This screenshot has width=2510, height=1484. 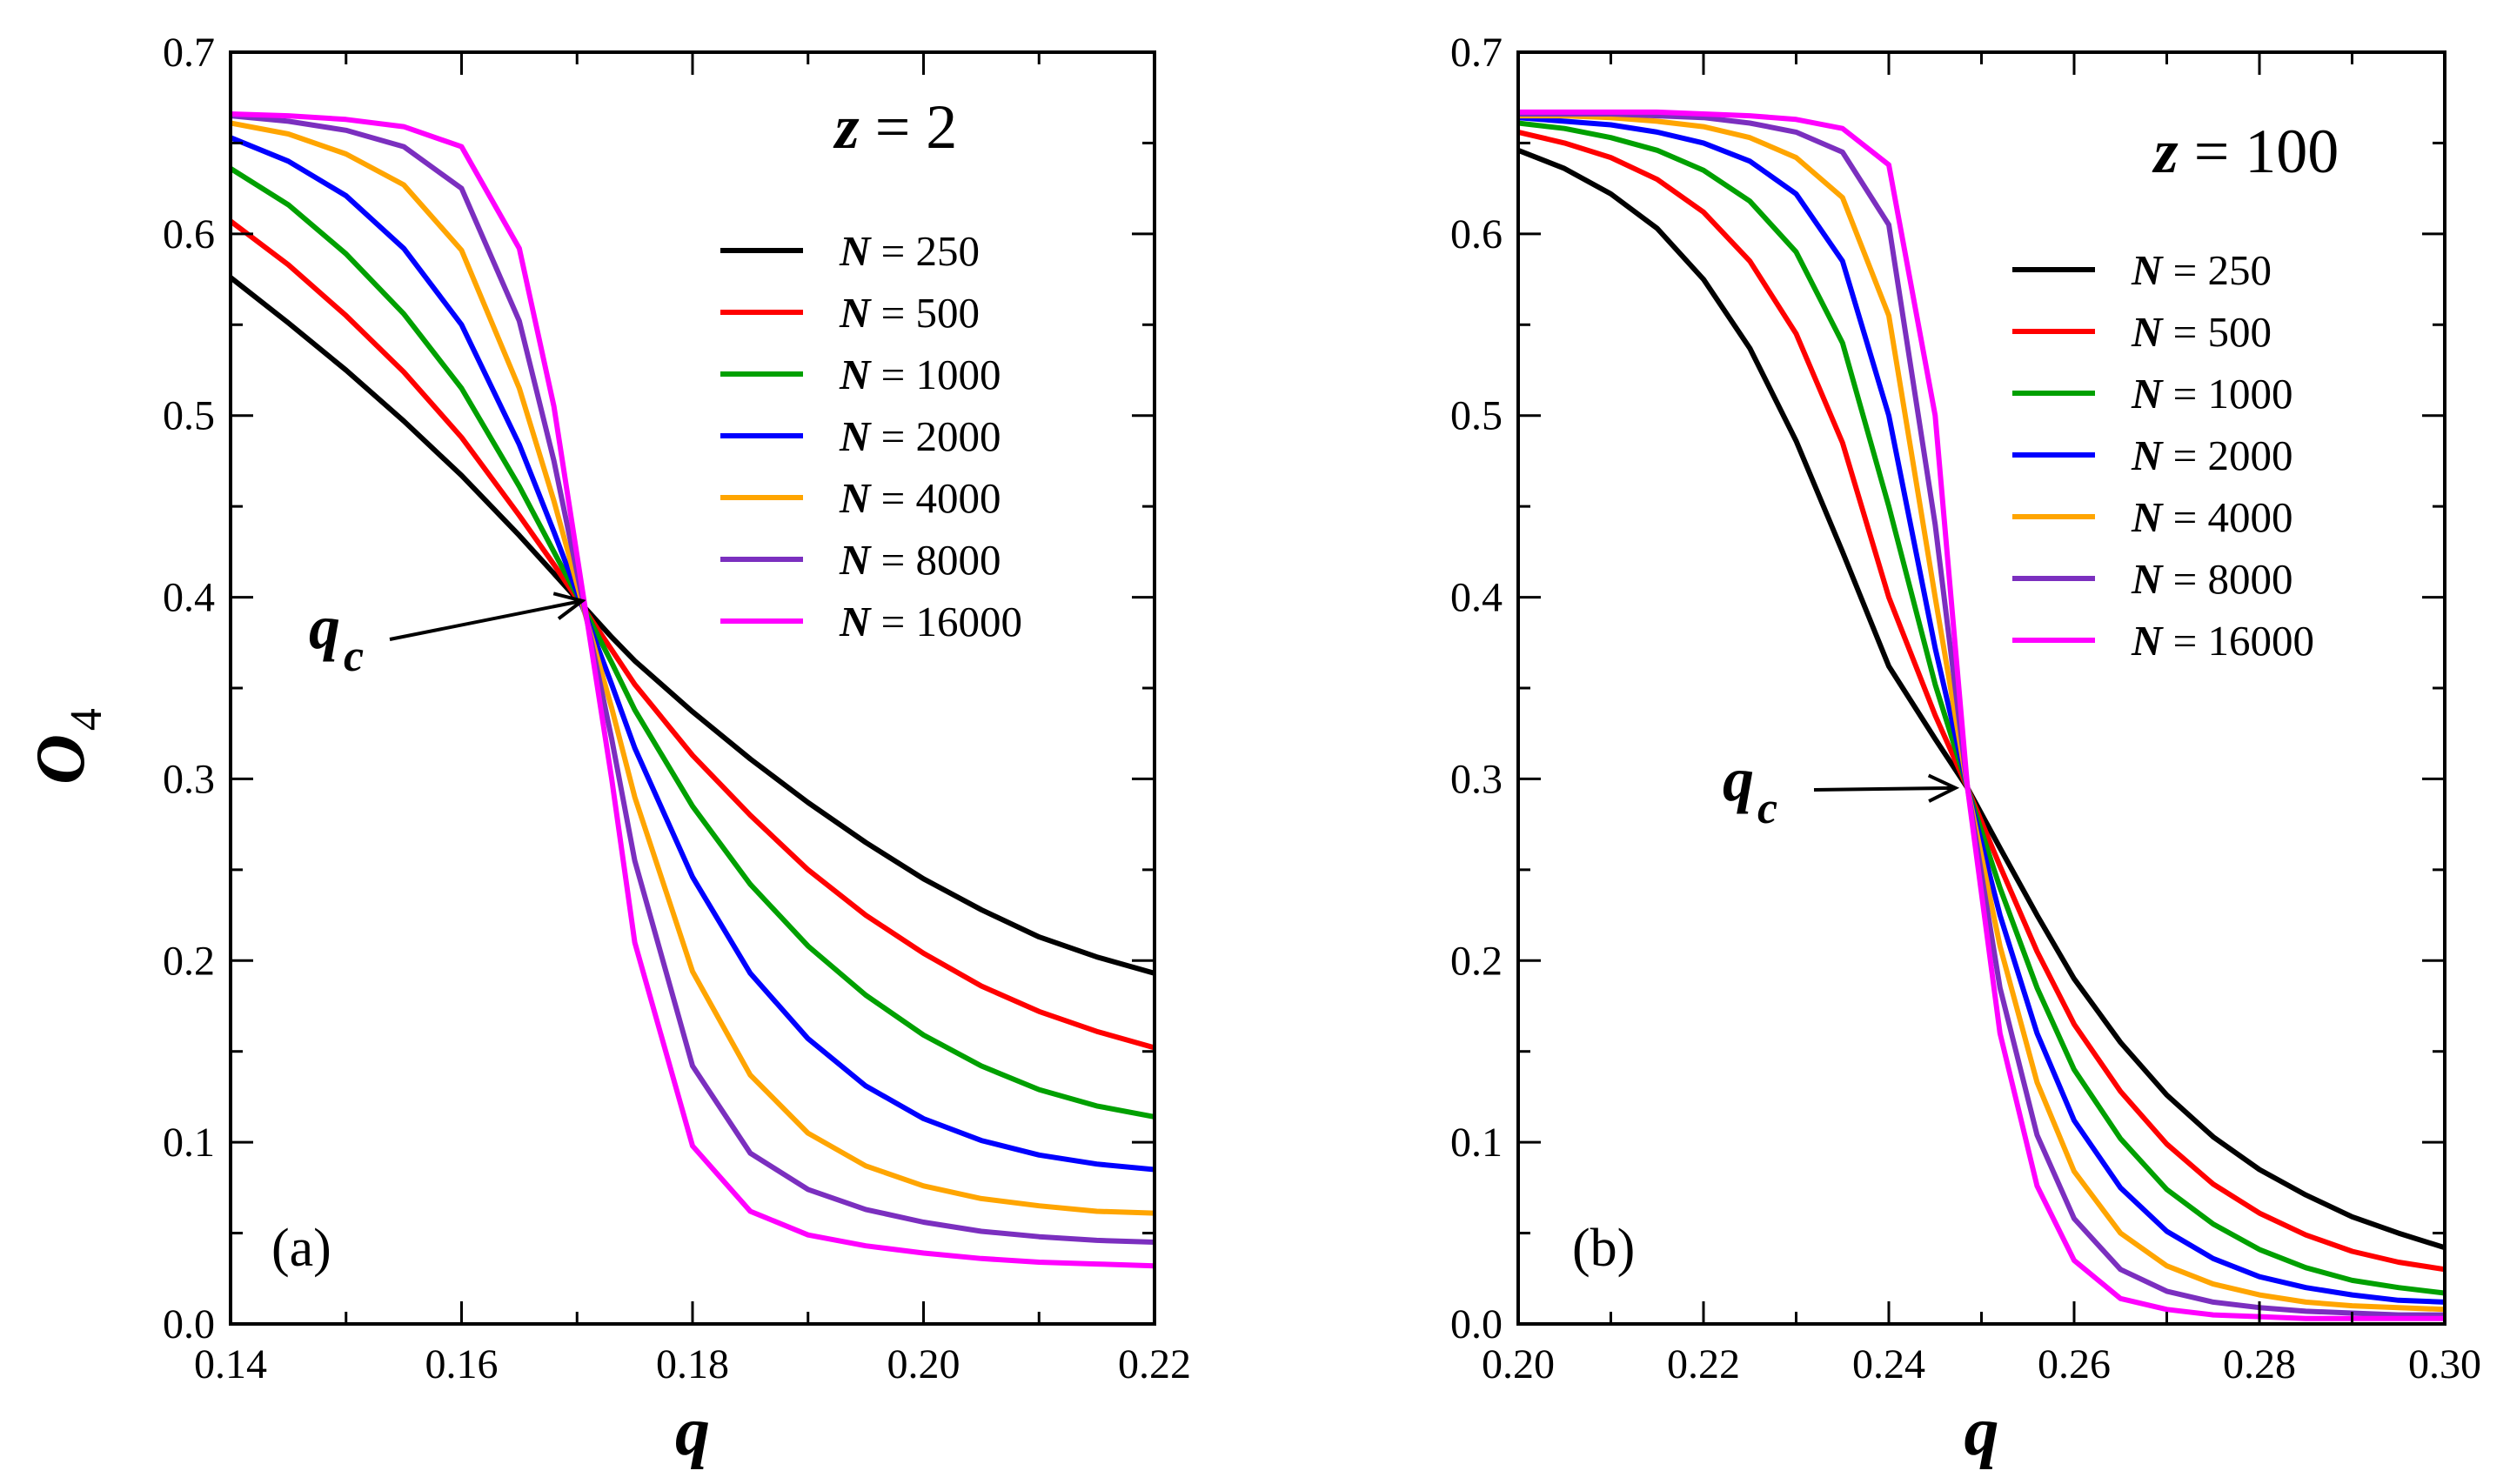 I want to click on qc-label: qc, so click(x=1750, y=789).